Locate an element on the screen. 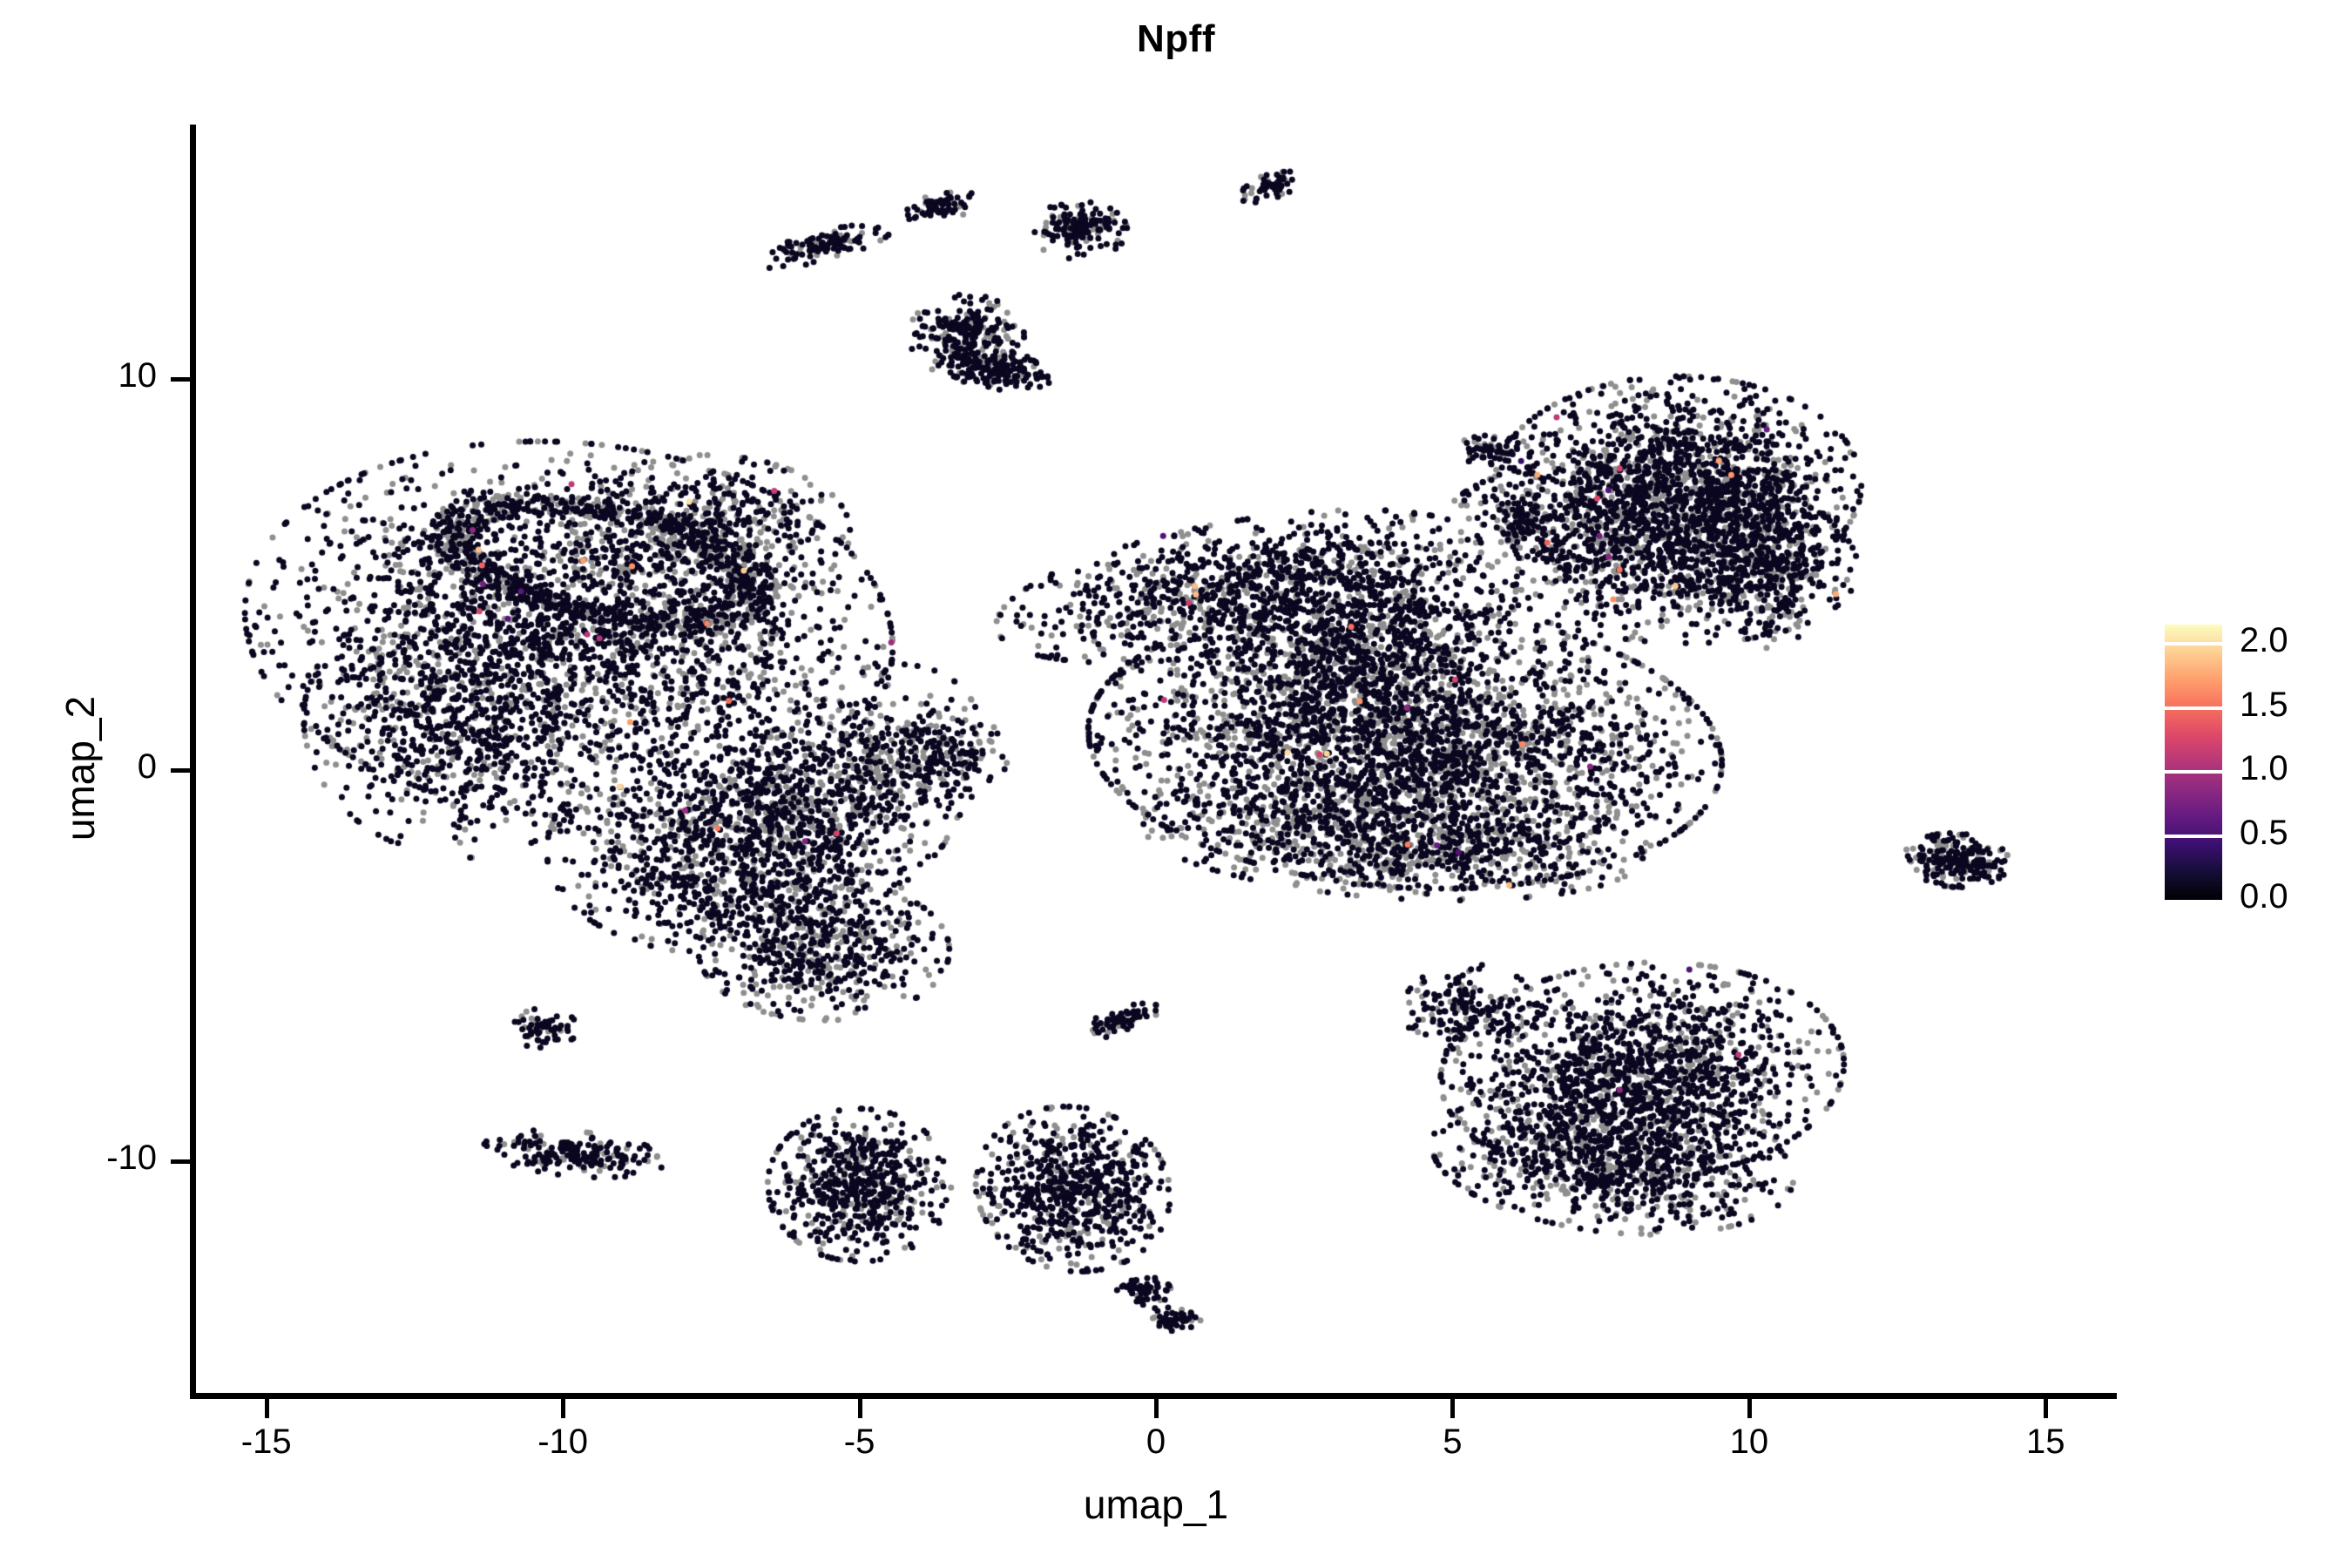  y-tick-label: 10 is located at coordinates (138, 375).